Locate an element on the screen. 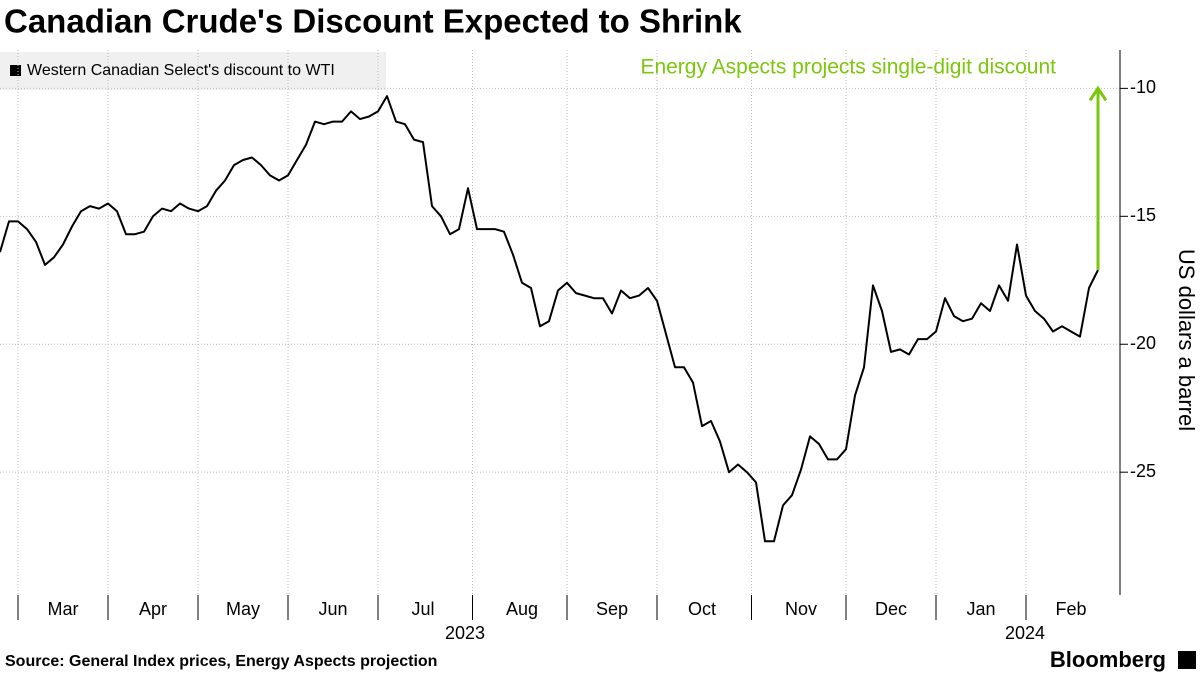  y-tick-label: -25 is located at coordinates (1143, 471).